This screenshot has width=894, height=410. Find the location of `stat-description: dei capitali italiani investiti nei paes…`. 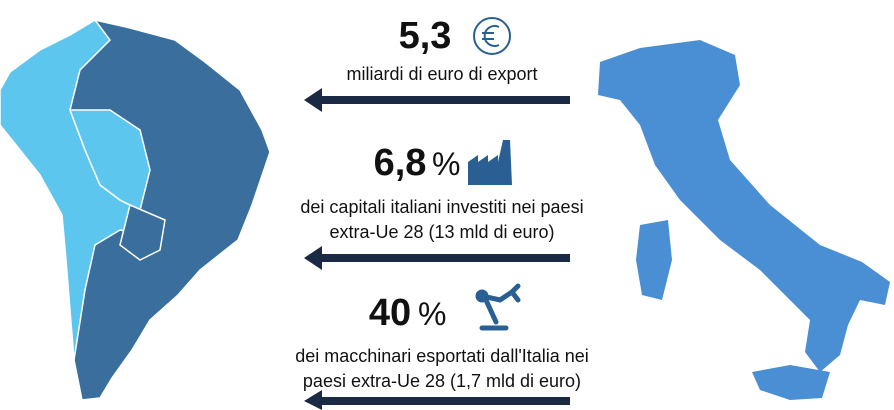

stat-description: dei capitali italiani investiti nei paes… is located at coordinates (441, 207).